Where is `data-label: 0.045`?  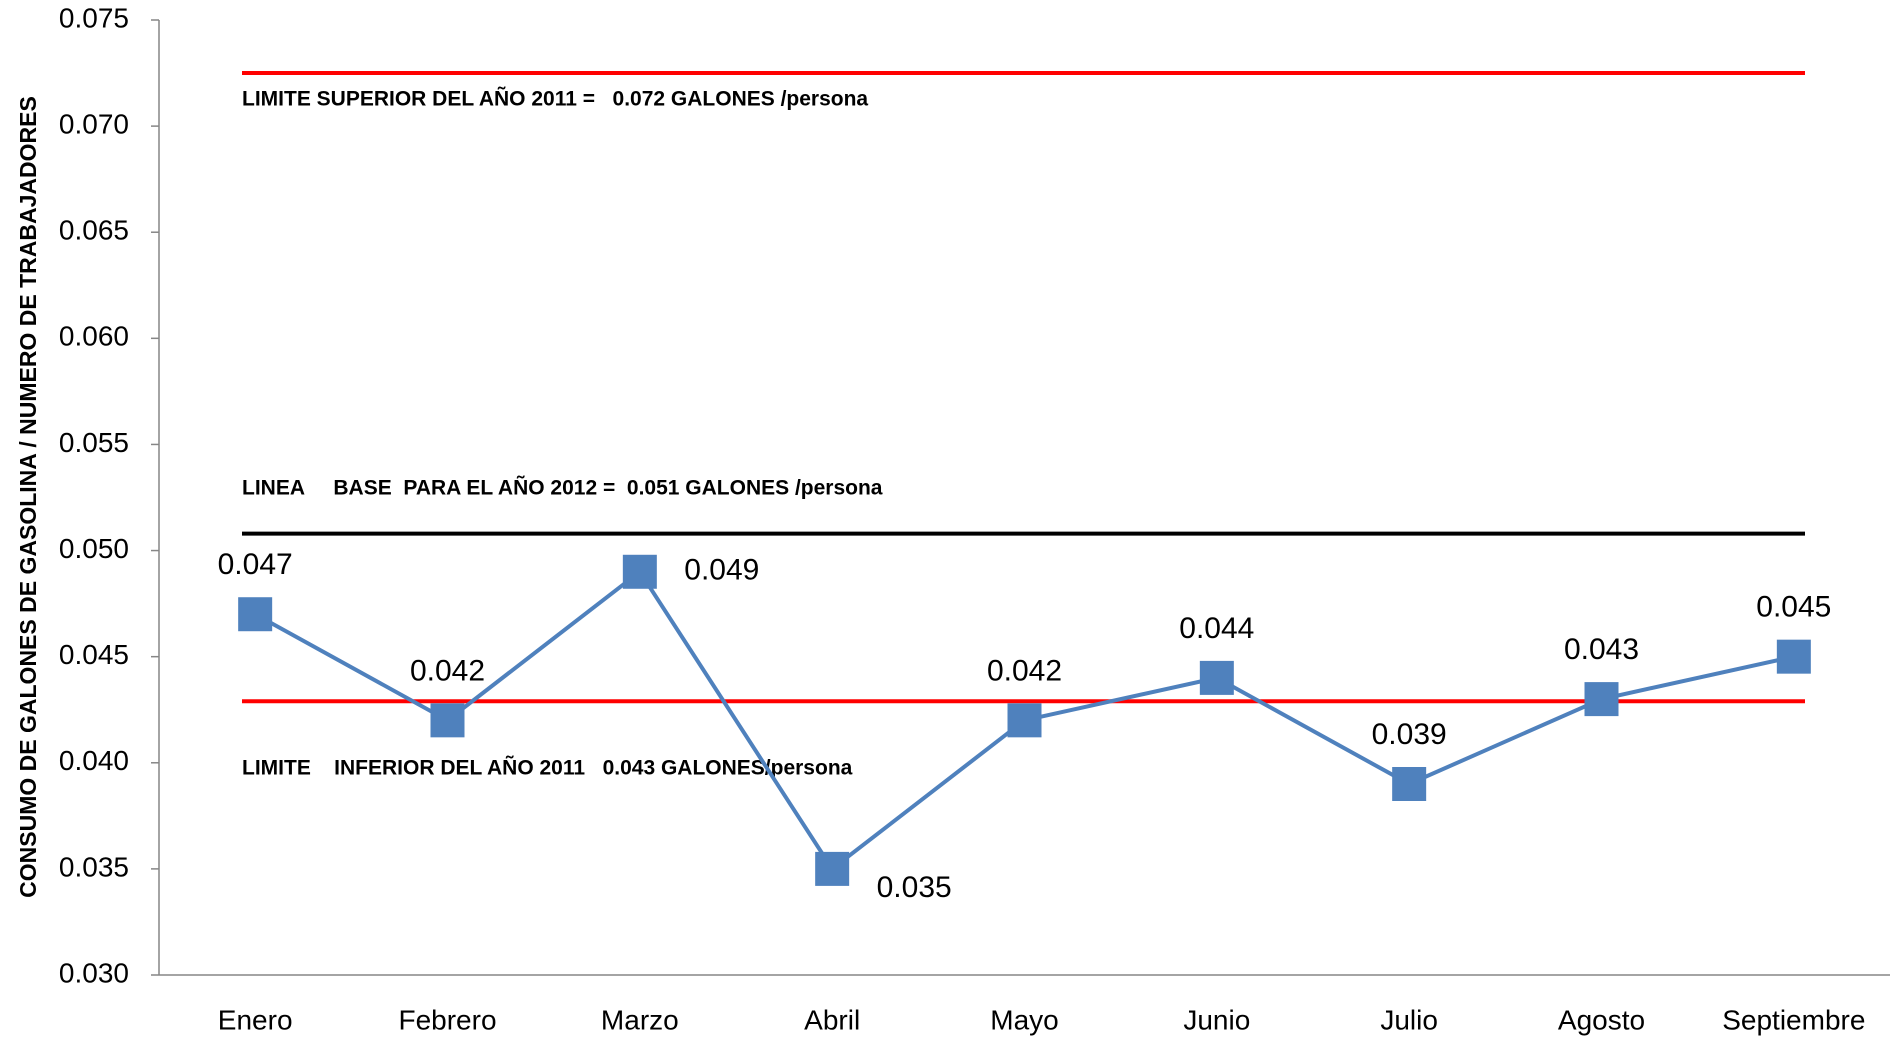
data-label: 0.045 is located at coordinates (1793, 607).